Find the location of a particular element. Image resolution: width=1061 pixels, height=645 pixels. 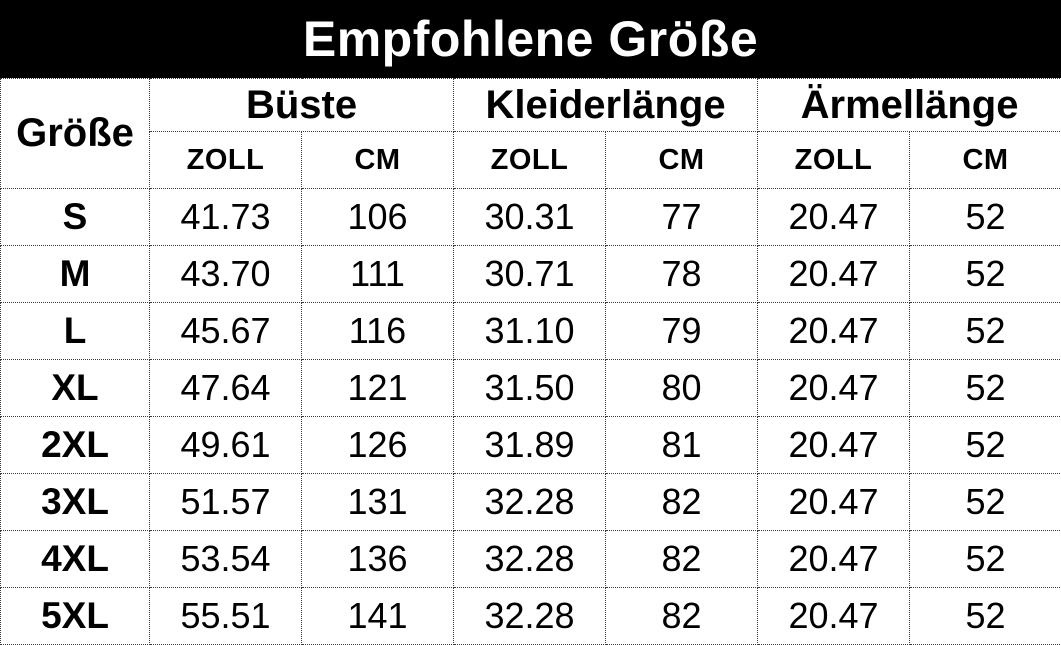

size-column-header: Größe is located at coordinates (75, 134).